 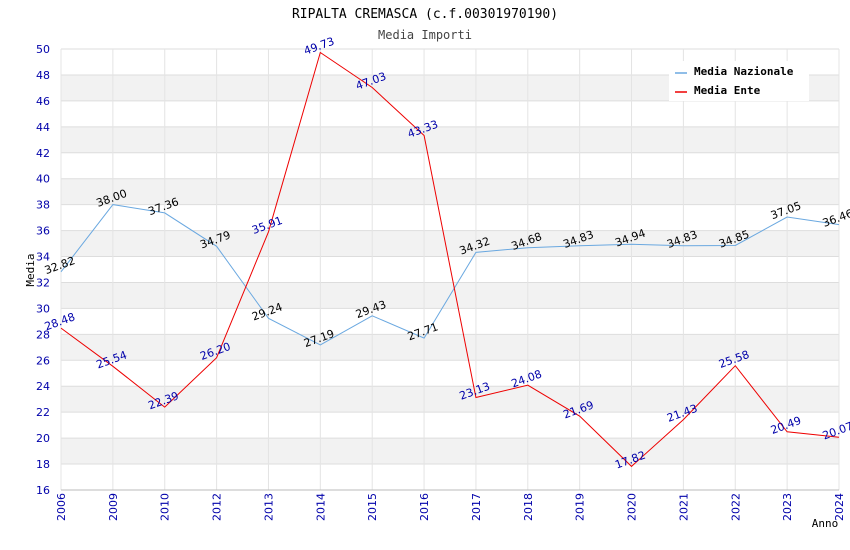 I want to click on x-tick-label: 2014, so click(x=320, y=507).